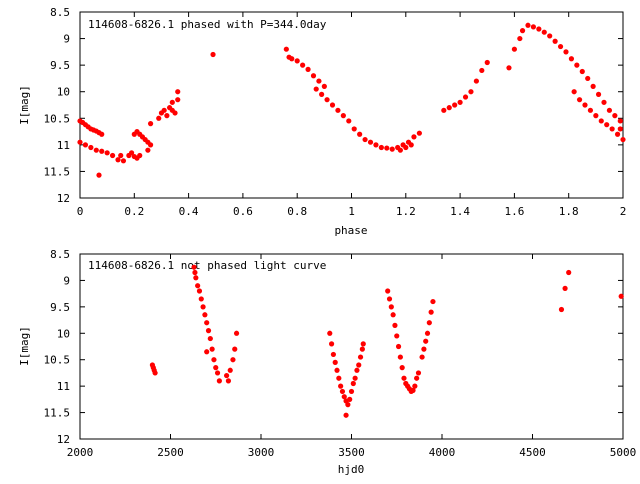  Describe the element at coordinates (66, 280) in the screenshot. I see `y-tick-label: 9` at that location.